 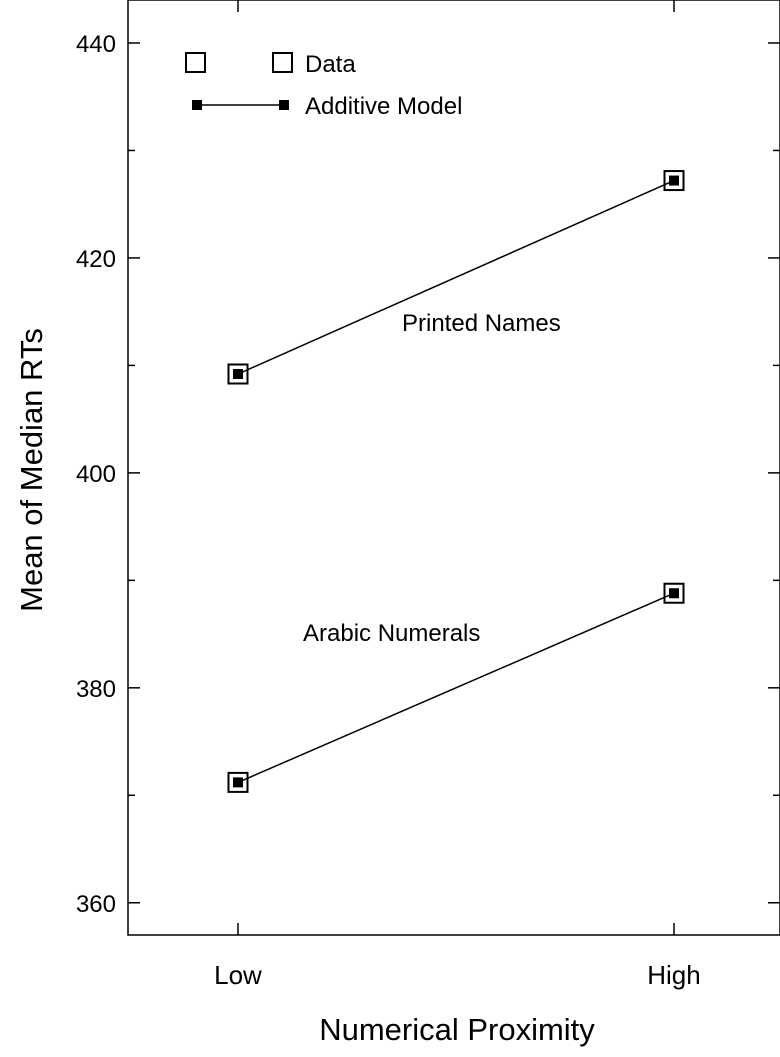 I want to click on model-point-arabic-numerals-high, so click(x=674, y=593).